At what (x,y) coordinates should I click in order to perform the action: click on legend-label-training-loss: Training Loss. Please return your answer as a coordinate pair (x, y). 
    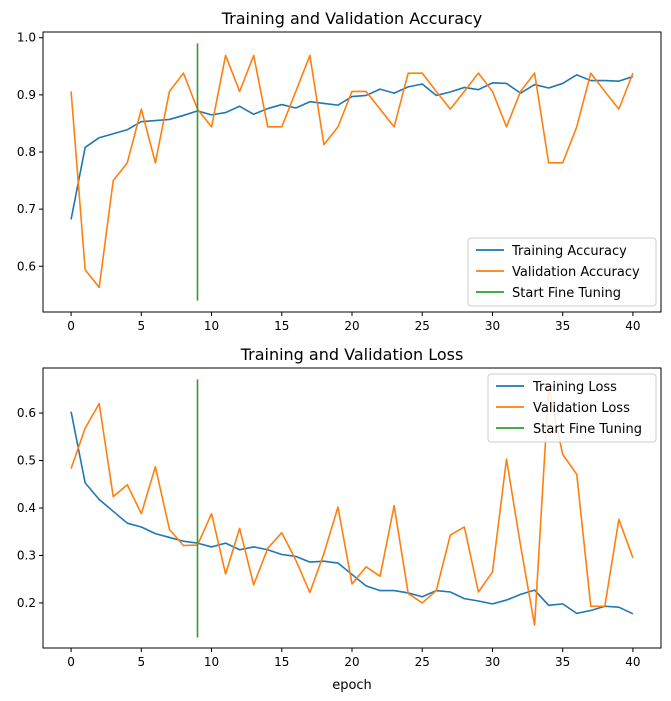
    Looking at the image, I should click on (574, 387).